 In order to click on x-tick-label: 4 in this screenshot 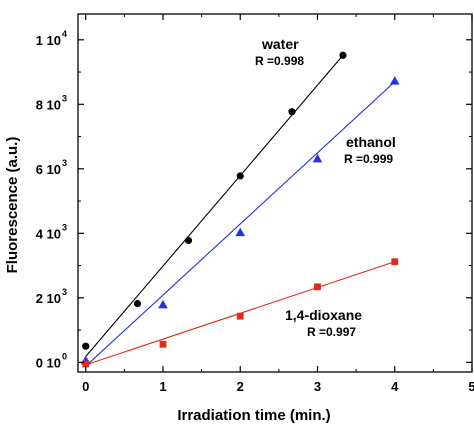, I will do `click(395, 386)`.